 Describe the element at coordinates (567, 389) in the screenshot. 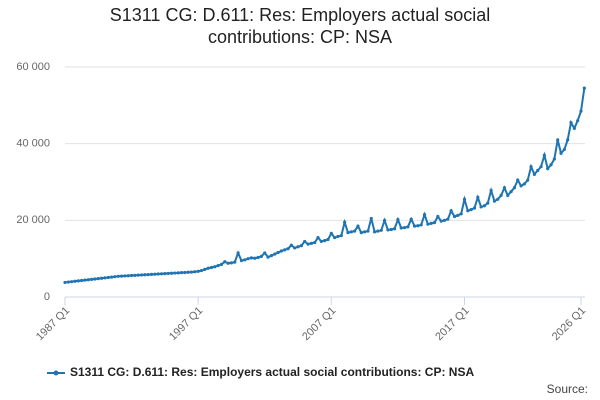

I see `source: Source:` at that location.